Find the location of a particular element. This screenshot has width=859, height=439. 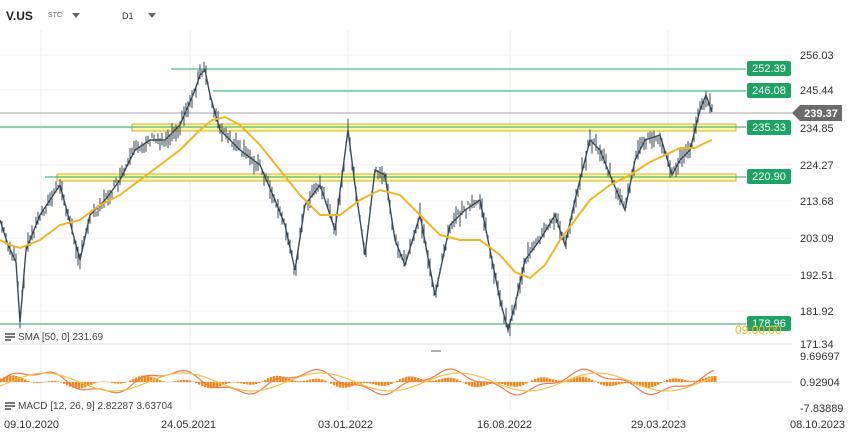

level-badge-text: 178.96 is located at coordinates (769, 324).